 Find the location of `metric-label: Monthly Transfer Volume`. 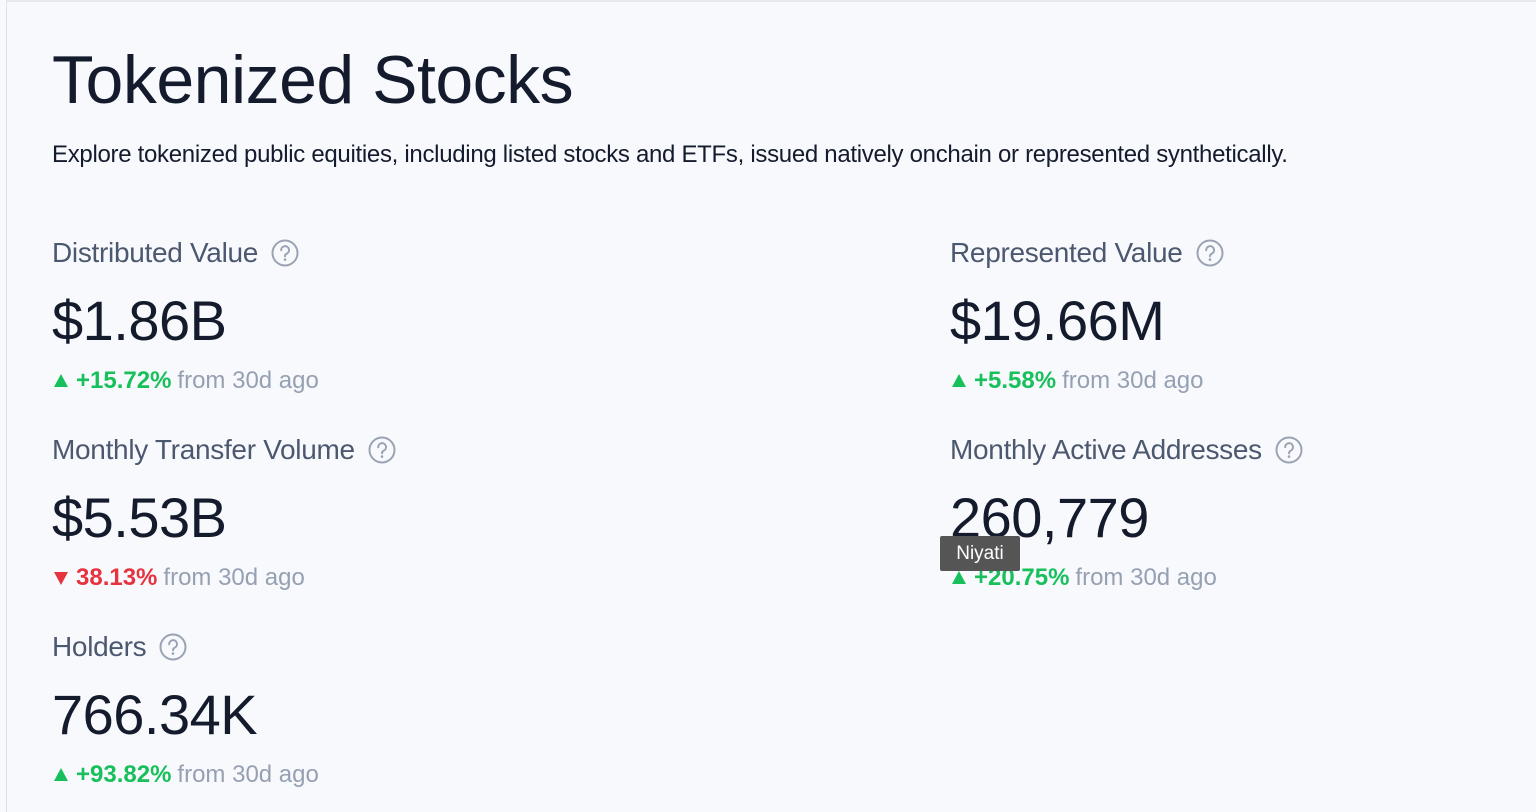

metric-label: Monthly Transfer Volume is located at coordinates (203, 449).